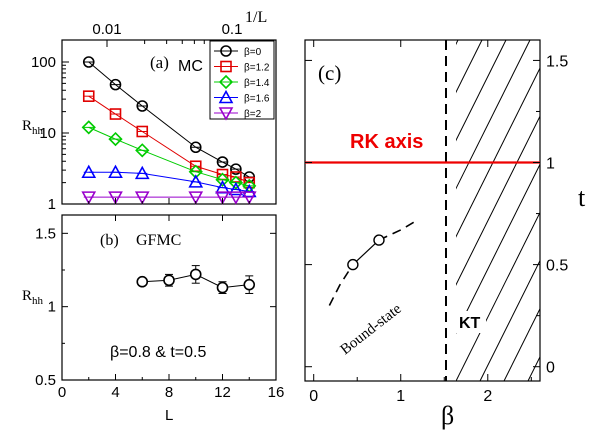  What do you see at coordinates (329, 73) in the screenshot?
I see `panel-c-label: (c)` at bounding box center [329, 73].